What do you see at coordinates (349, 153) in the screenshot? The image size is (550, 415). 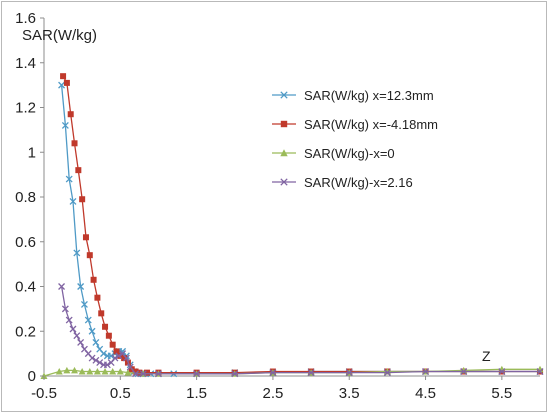 I see `legend-label: SAR(W/kg)-x=0` at bounding box center [349, 153].